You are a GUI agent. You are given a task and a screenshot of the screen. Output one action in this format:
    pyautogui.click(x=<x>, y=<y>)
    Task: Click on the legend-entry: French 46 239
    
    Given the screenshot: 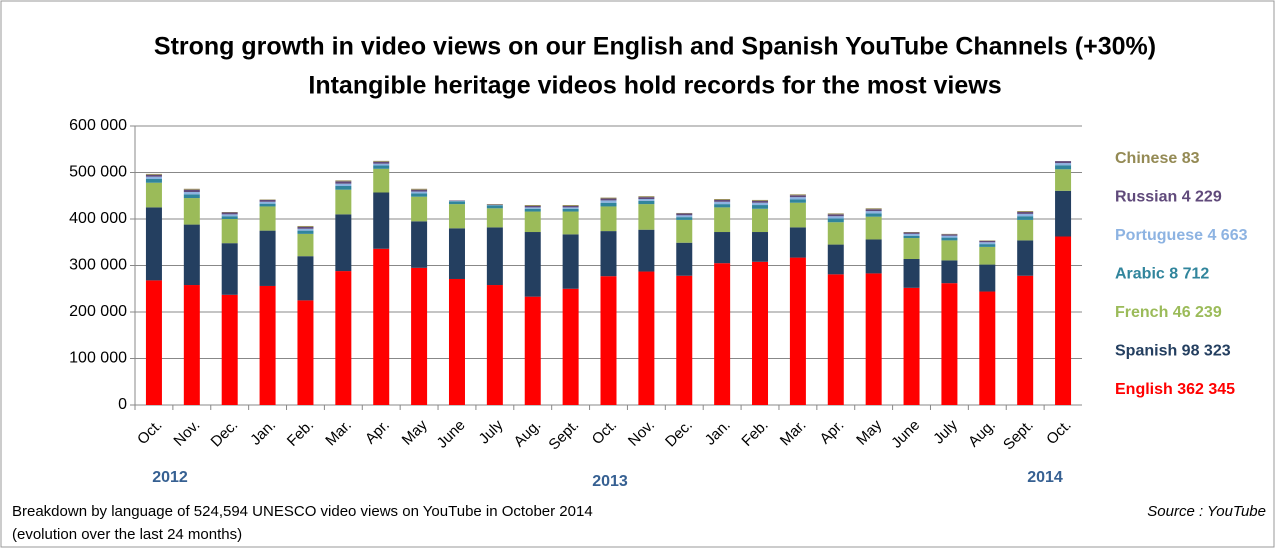 What is the action you would take?
    pyautogui.click(x=1168, y=312)
    